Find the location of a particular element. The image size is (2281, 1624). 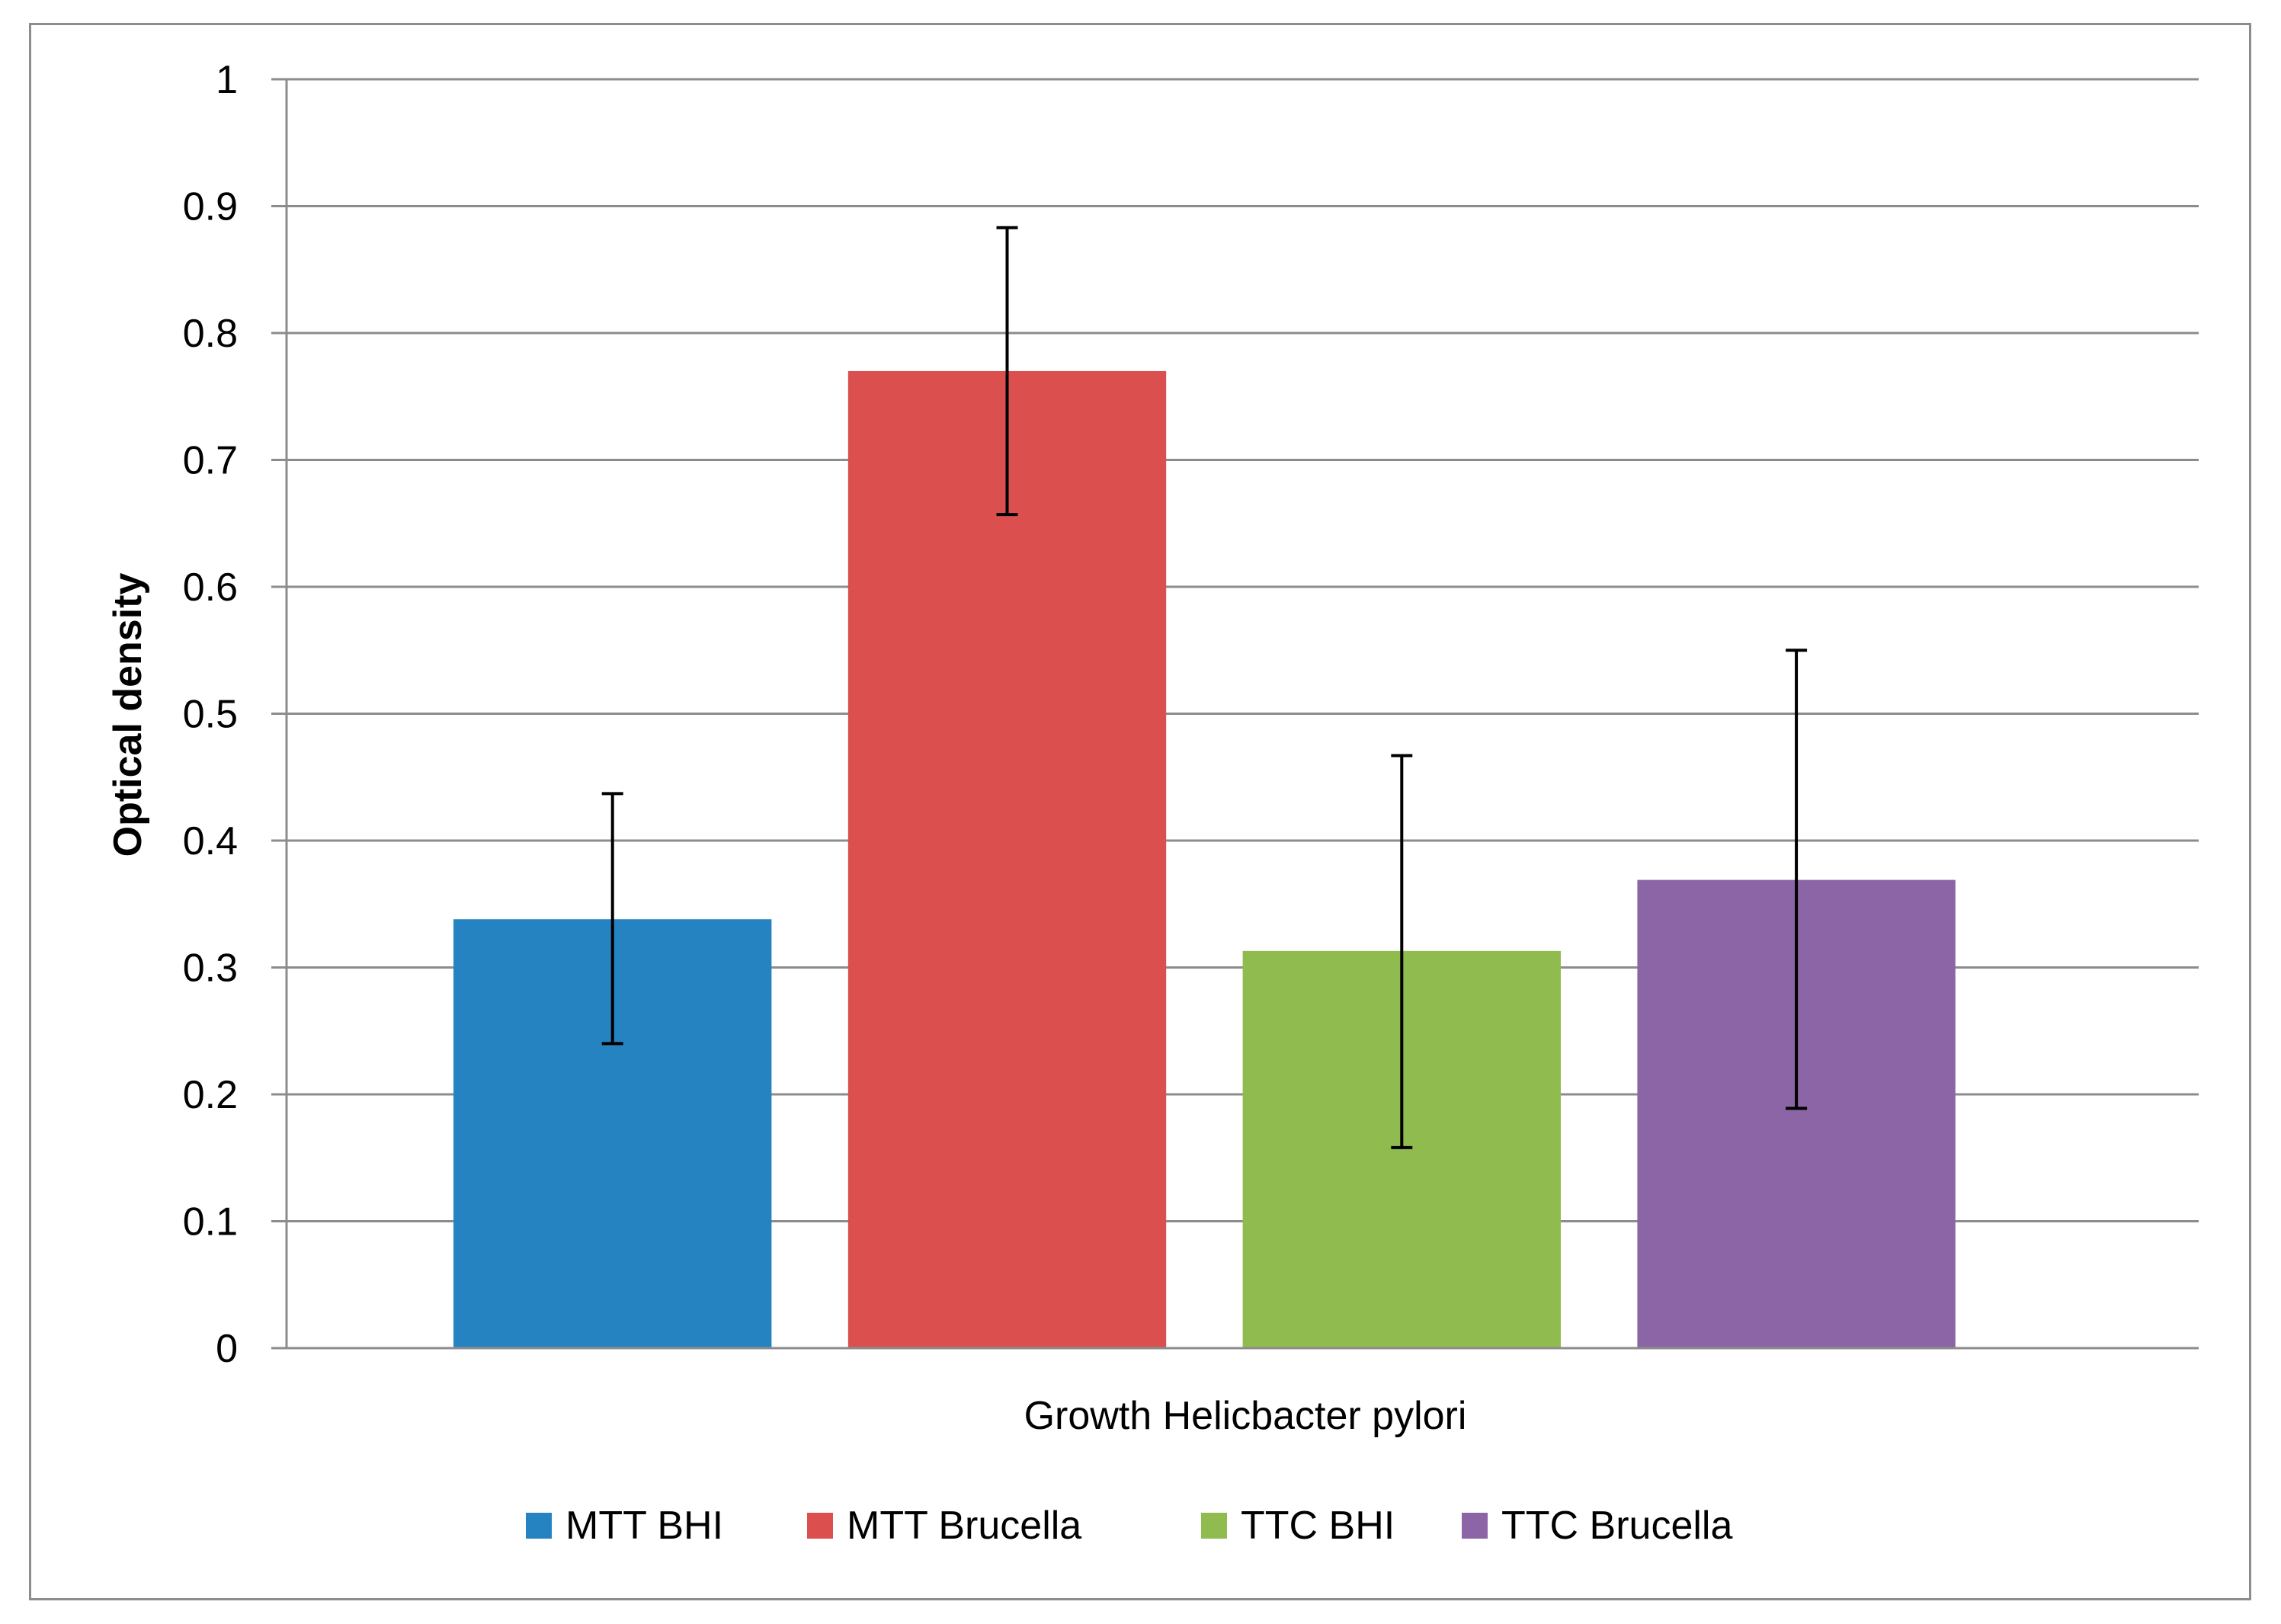

y-tick-label: 0.4 is located at coordinates (211, 841).